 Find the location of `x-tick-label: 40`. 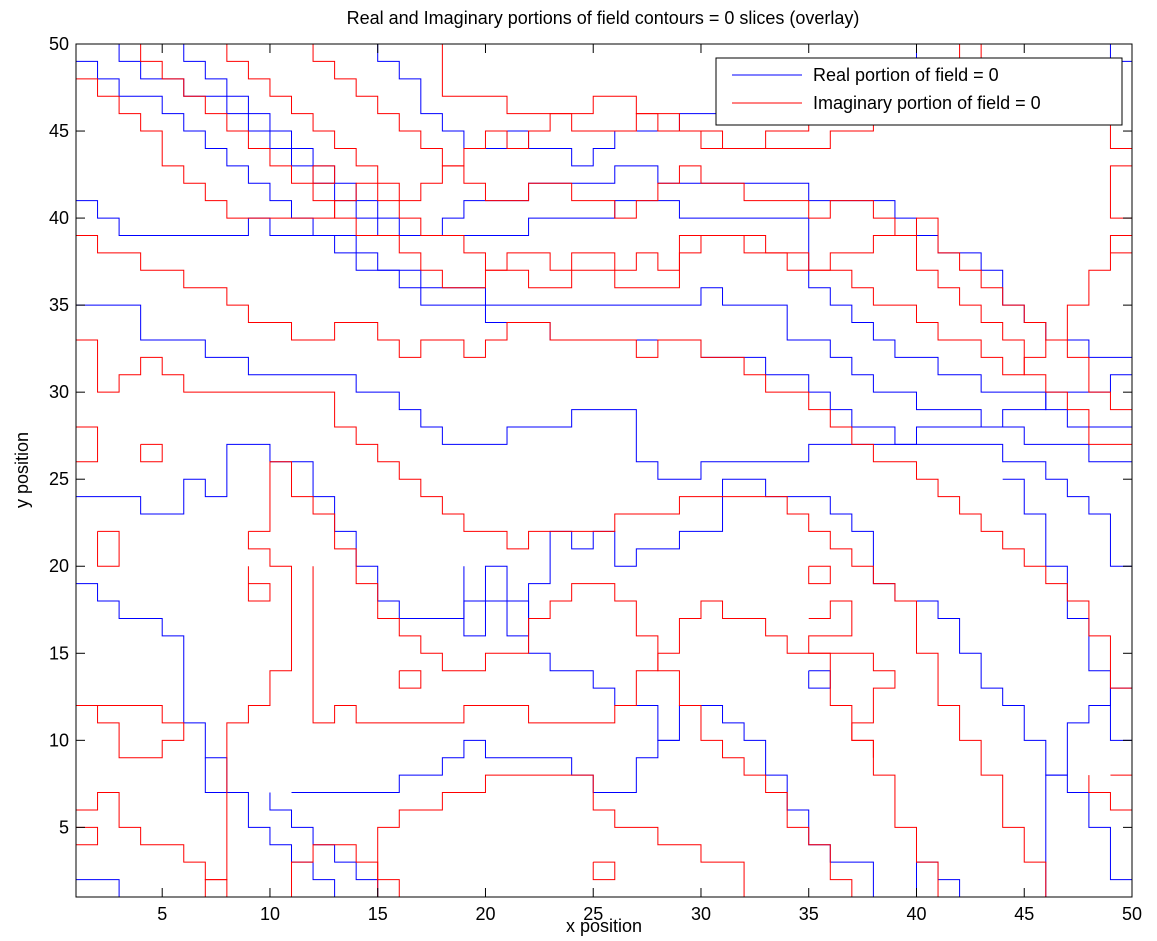

x-tick-label: 40 is located at coordinates (916, 914).